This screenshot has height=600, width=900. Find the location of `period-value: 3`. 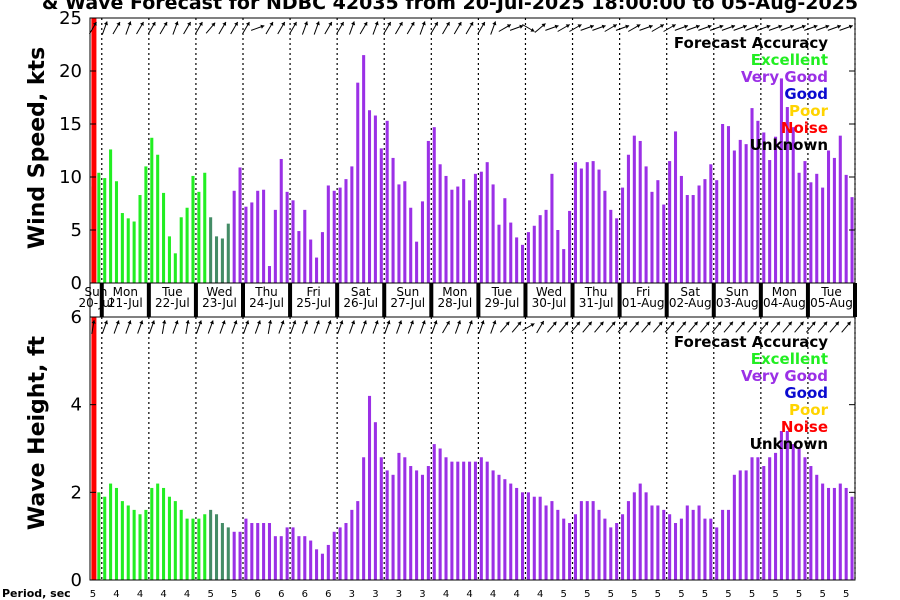

period-value: 3 is located at coordinates (399, 594).